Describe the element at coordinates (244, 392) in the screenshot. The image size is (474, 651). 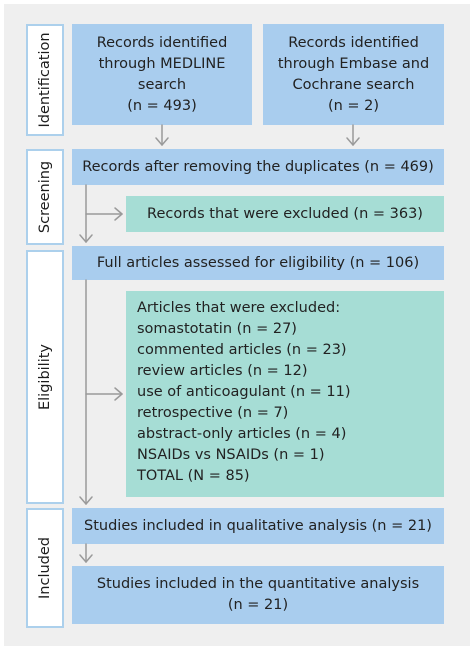
I see `list-item: use of anticoagulant (n = 11)` at that location.